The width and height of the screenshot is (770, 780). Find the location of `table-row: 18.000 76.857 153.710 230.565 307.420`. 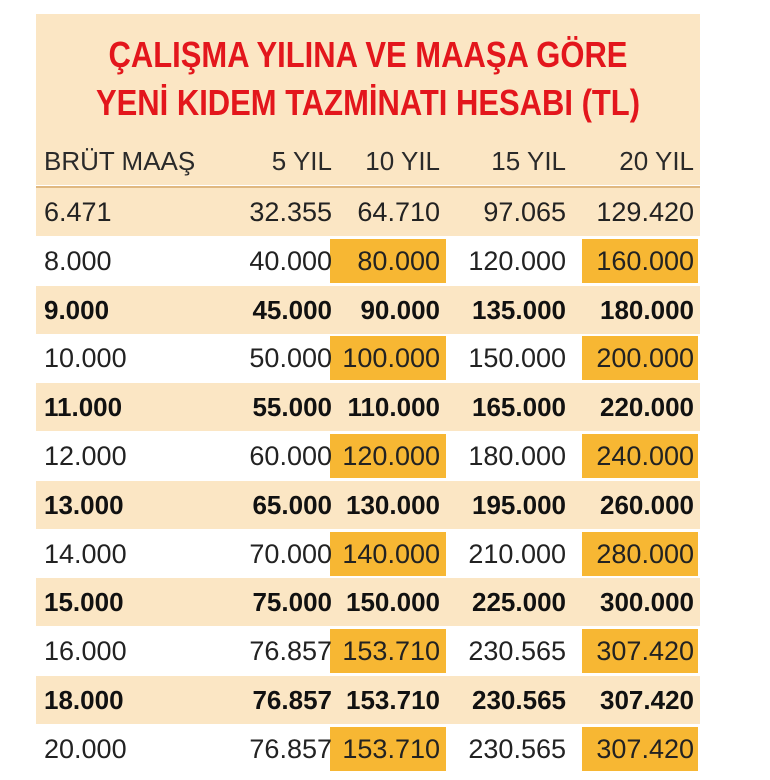

table-row: 18.000 76.857 153.710 230.565 307.420 is located at coordinates (368, 700).